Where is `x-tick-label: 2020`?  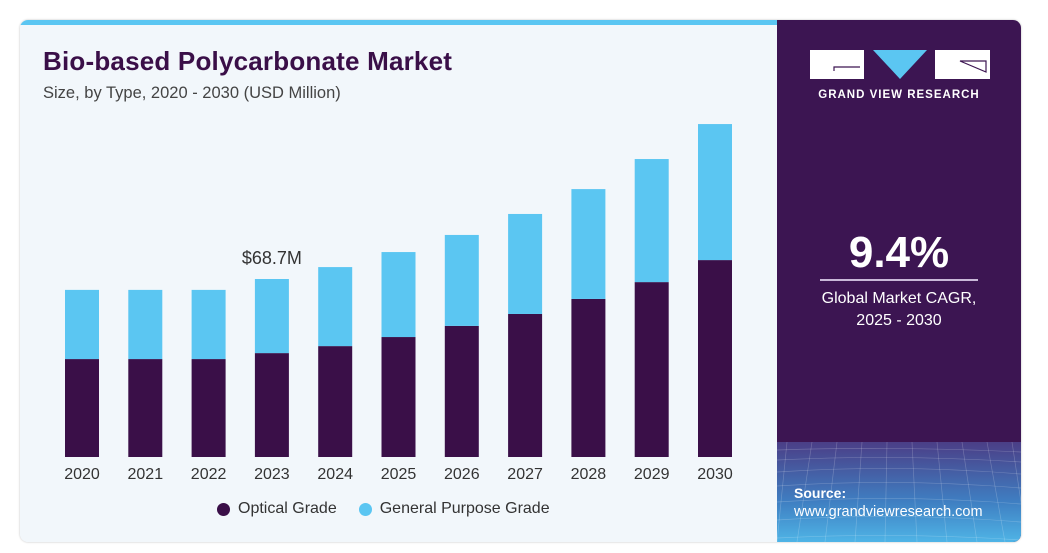
x-tick-label: 2020 is located at coordinates (82, 474).